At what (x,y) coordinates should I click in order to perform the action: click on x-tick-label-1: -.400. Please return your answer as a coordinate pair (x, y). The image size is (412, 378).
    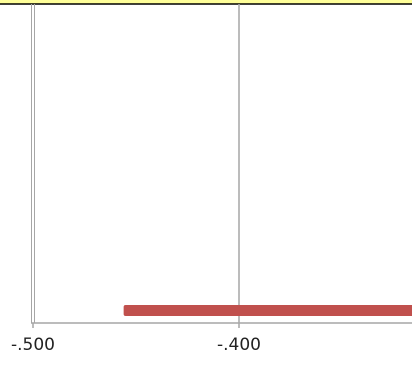
    Looking at the image, I should click on (239, 345).